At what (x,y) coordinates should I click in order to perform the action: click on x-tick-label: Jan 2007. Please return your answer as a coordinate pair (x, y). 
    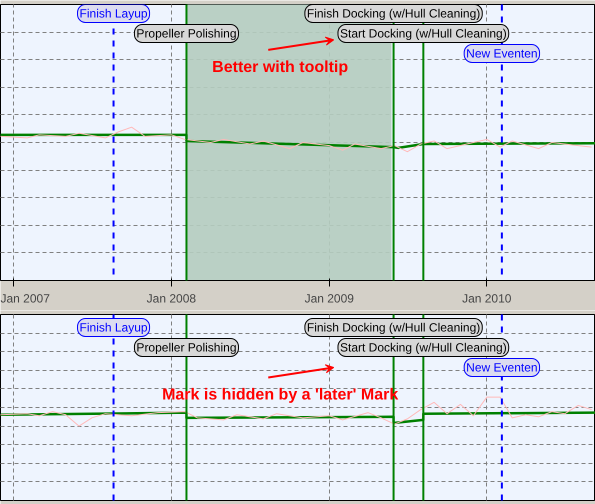
    Looking at the image, I should click on (25, 299).